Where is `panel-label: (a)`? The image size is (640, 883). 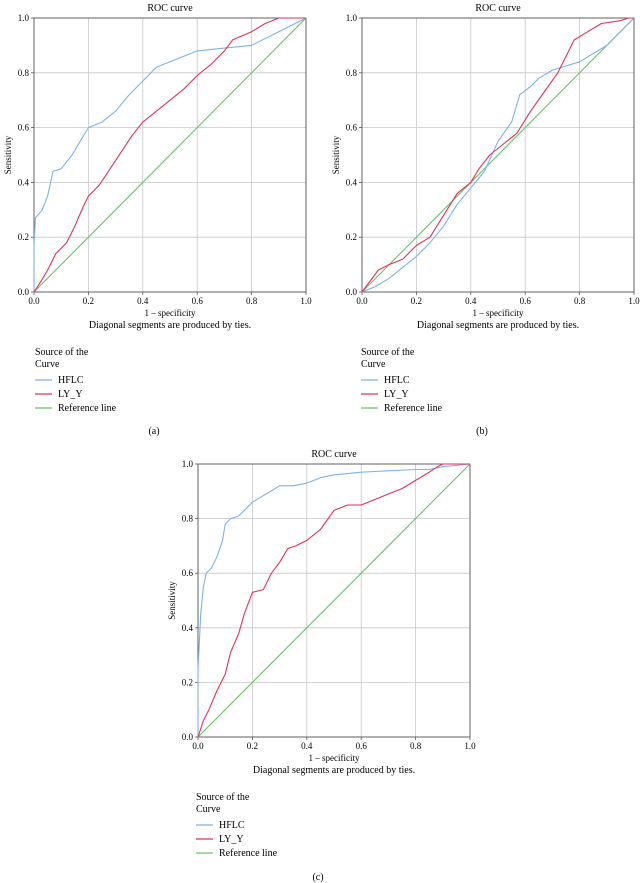
panel-label: (a) is located at coordinates (153, 431).